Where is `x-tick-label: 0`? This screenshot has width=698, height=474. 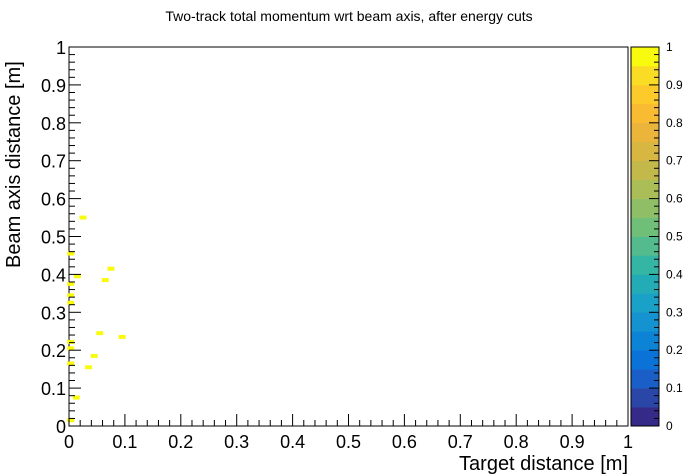 x-tick-label: 0 is located at coordinates (69, 442).